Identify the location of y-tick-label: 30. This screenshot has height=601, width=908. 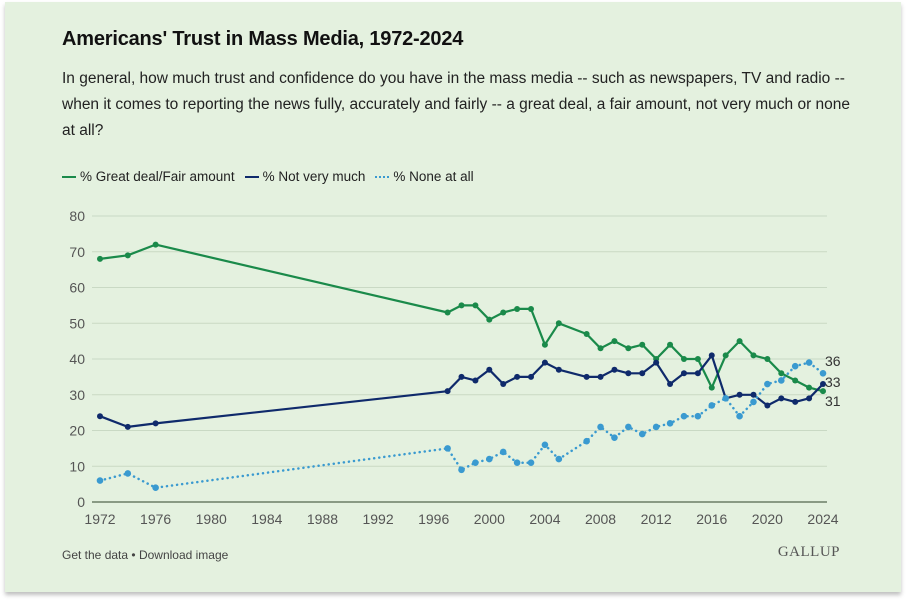
(77, 395).